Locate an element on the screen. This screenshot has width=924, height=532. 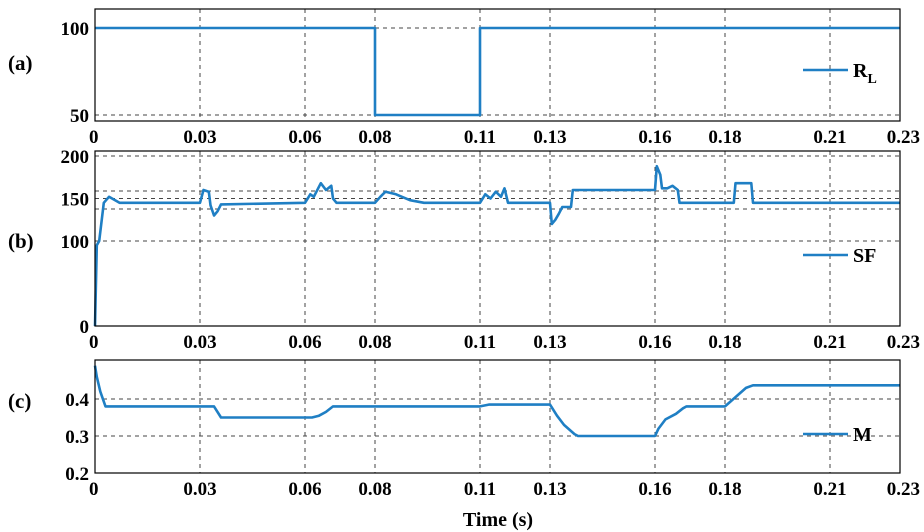
y-tick-label: 200 is located at coordinates (75, 157).